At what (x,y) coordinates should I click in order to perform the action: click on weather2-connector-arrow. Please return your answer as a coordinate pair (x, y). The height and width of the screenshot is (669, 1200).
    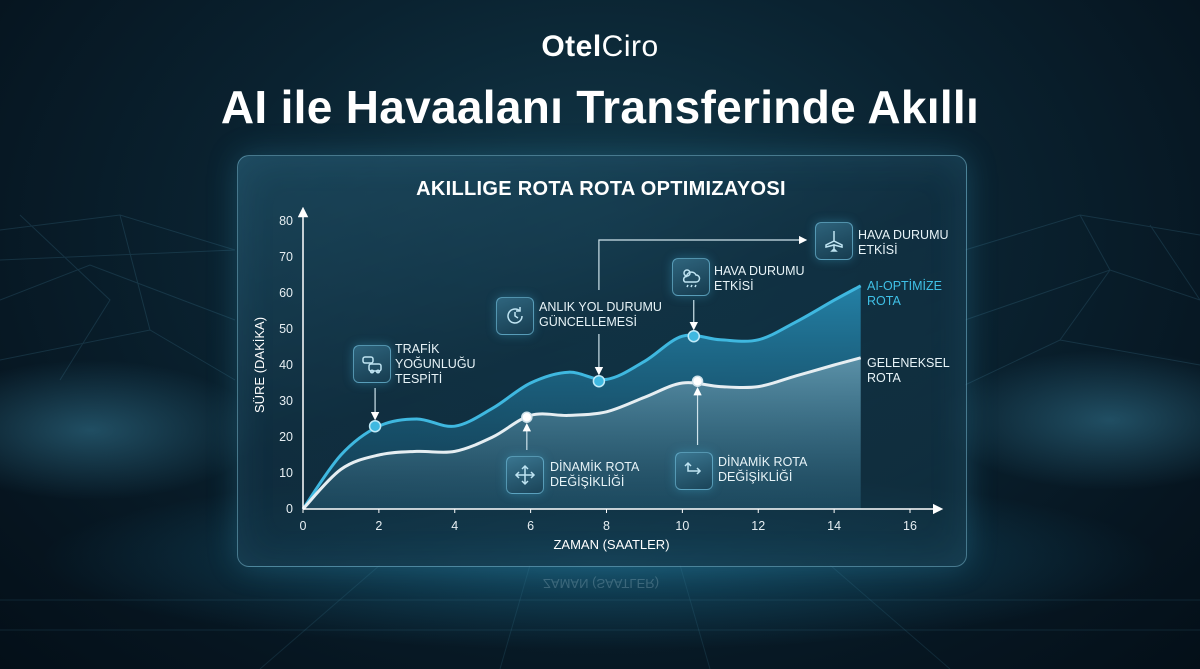
    Looking at the image, I should click on (703, 262).